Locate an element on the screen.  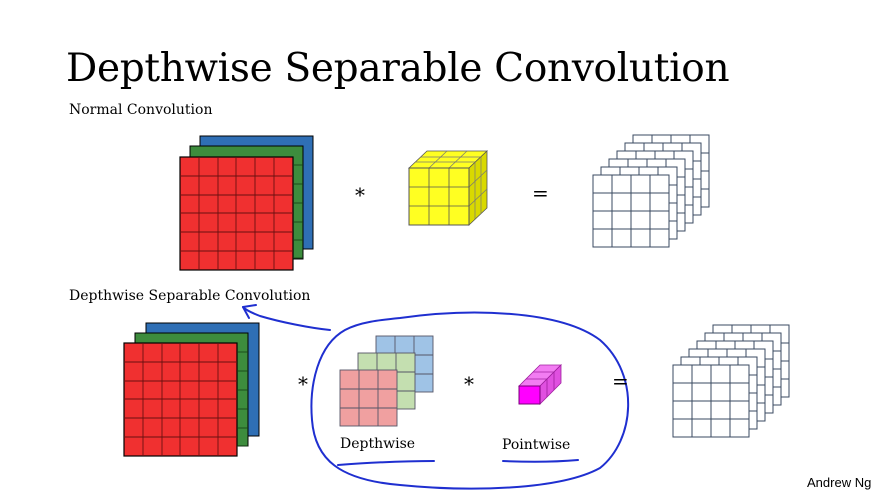
ink-underline-depthwise is located at coordinates (386, 463).